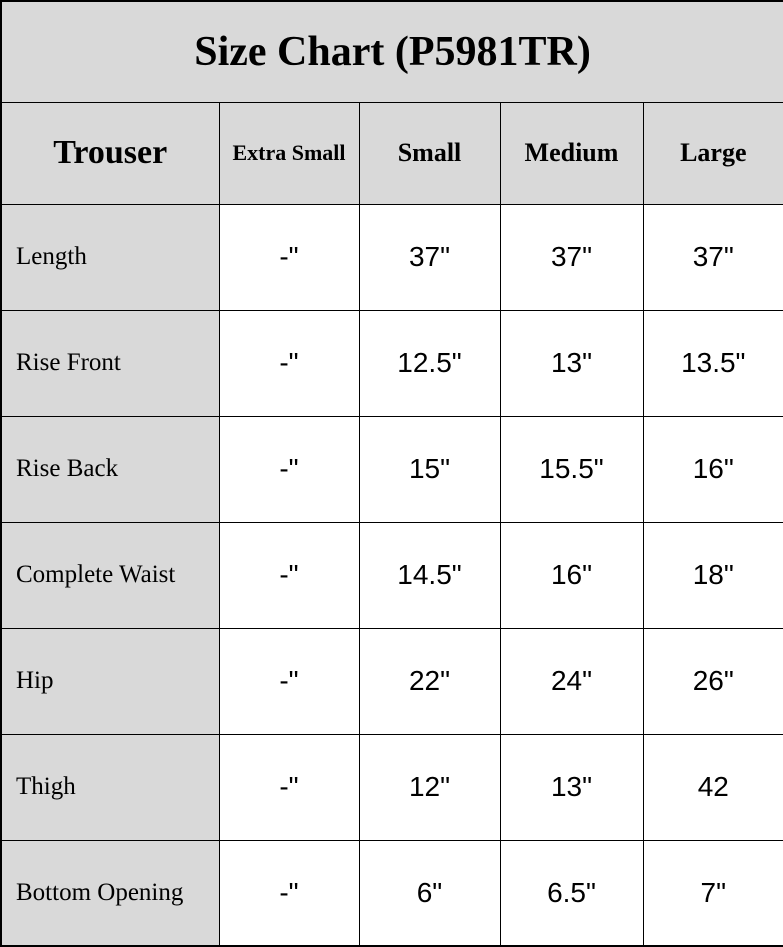 This screenshot has height=947, width=783. Describe the element at coordinates (289, 893) in the screenshot. I see `value-bottom-opening-extra-small: -"` at that location.